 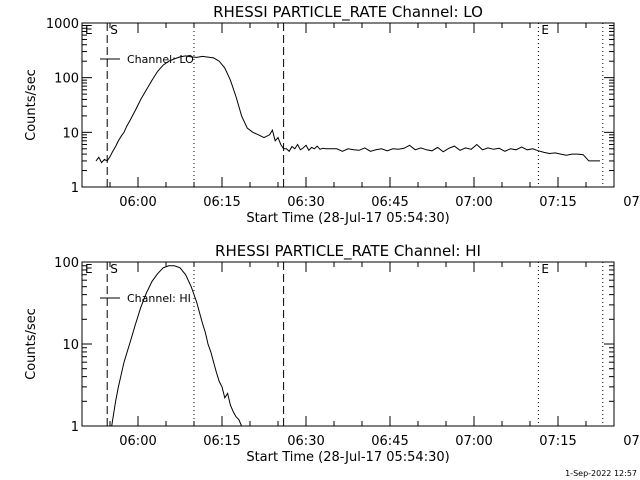 What do you see at coordinates (348, 12) in the screenshot?
I see `chart-title: RHESSI PARTICLE_RATE Channel: LO` at bounding box center [348, 12].